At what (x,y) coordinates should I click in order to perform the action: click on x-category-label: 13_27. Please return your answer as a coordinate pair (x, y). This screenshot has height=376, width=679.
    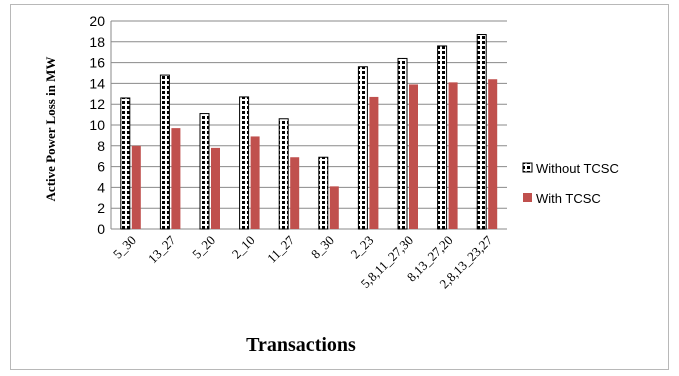
    Looking at the image, I should click on (162, 249).